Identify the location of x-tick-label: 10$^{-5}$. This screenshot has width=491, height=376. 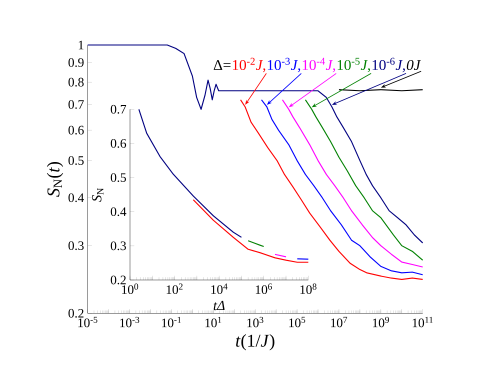
(88, 322).